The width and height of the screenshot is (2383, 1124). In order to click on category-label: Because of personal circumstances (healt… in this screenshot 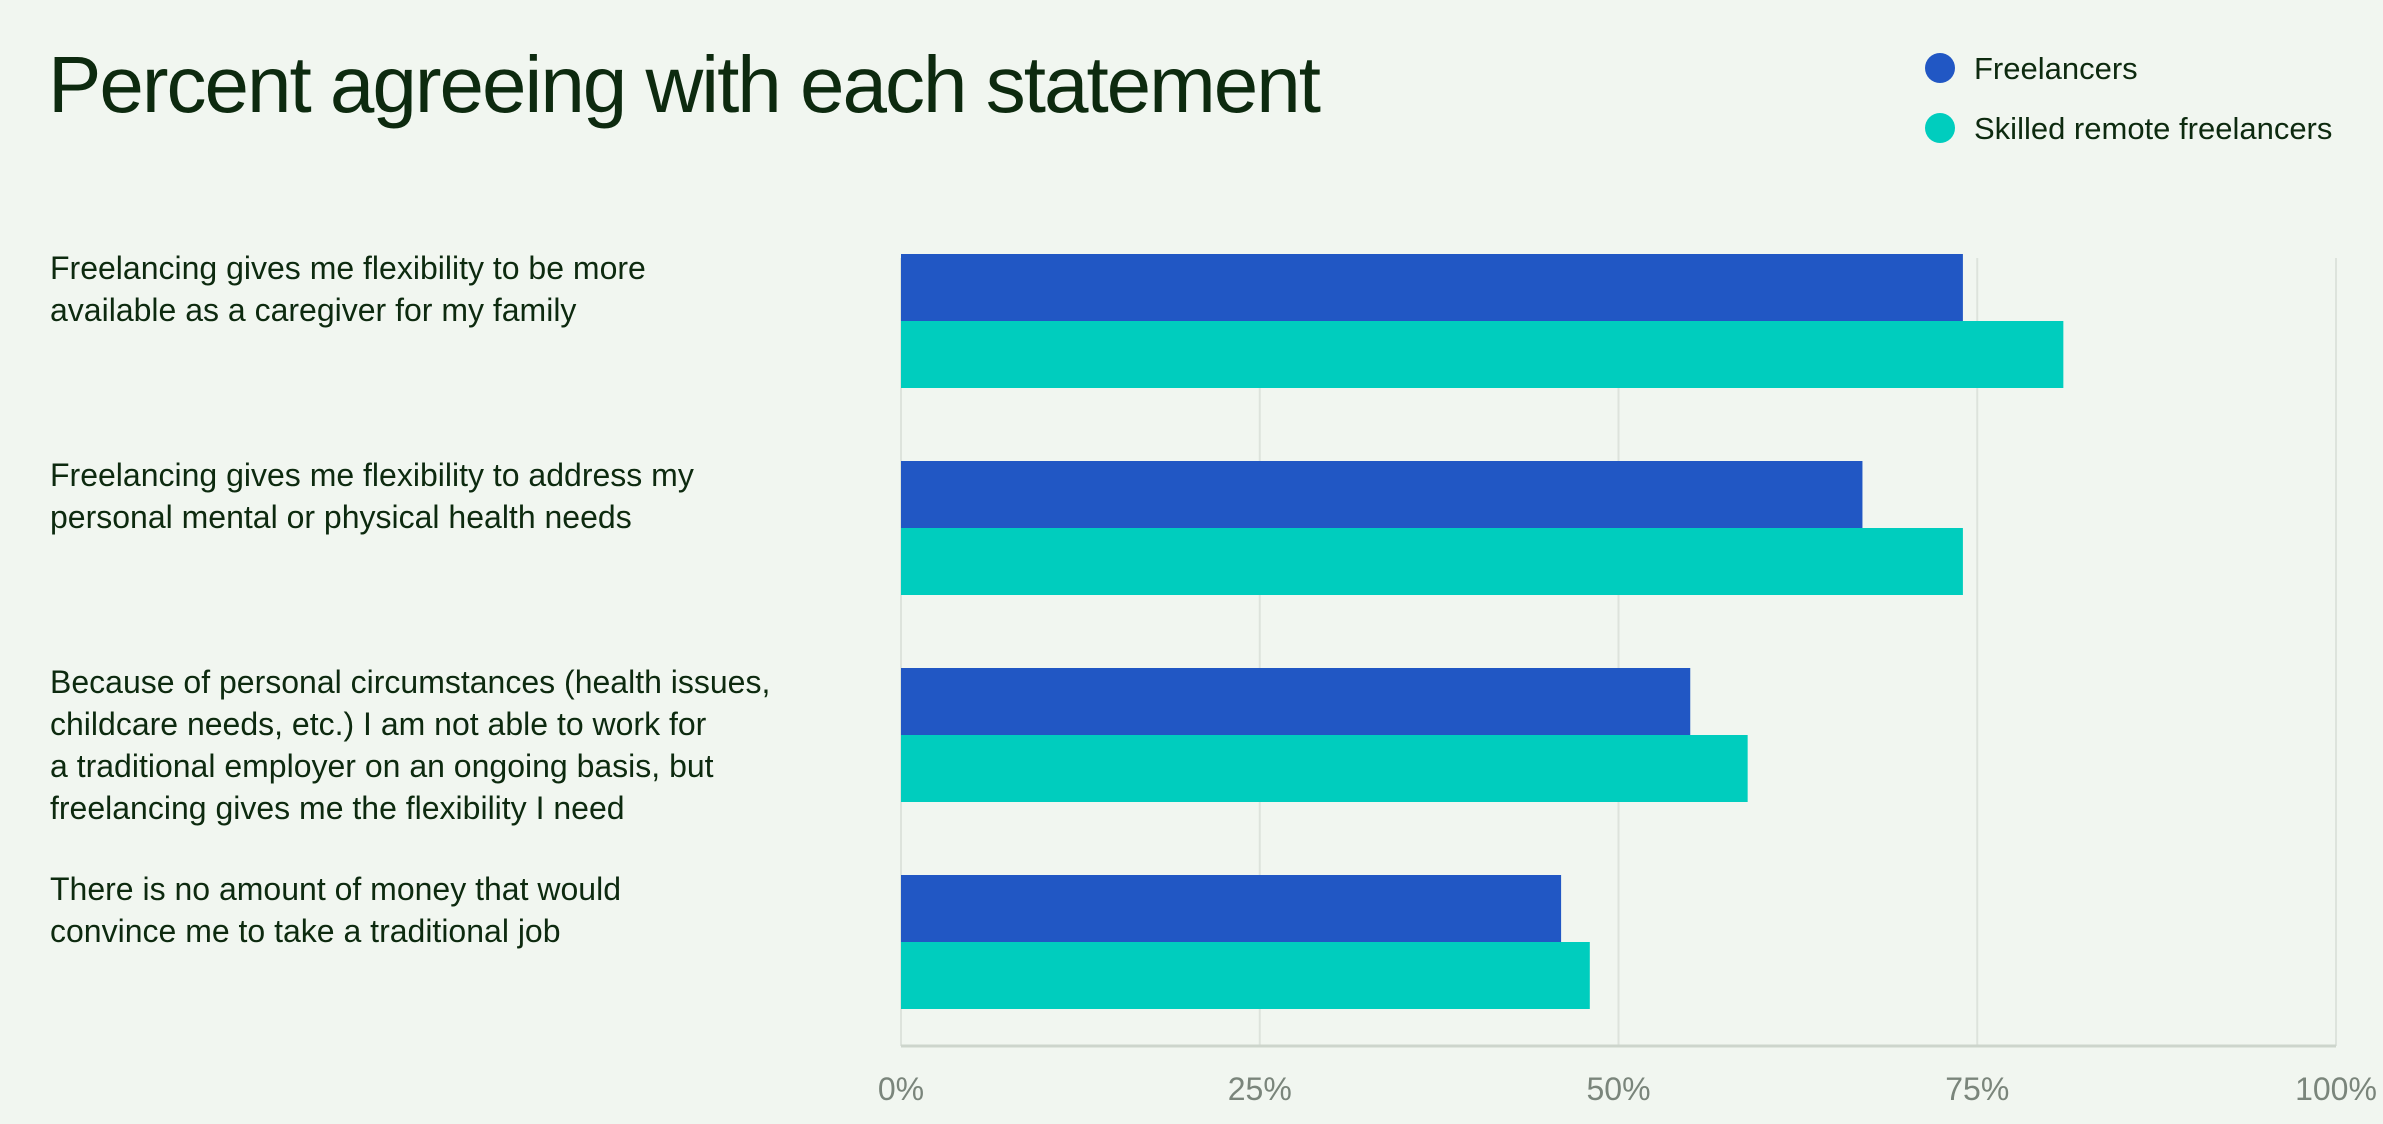, I will do `click(410, 745)`.